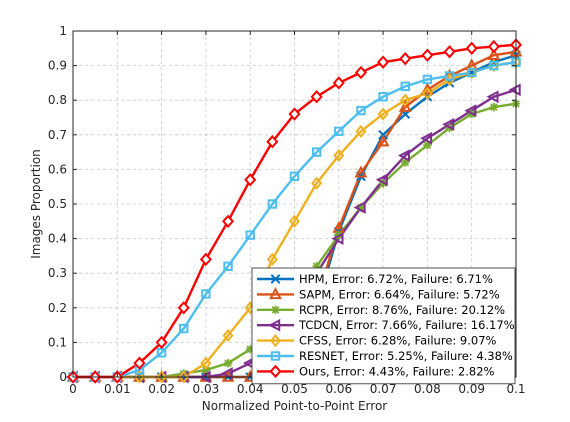 The width and height of the screenshot is (570, 422). What do you see at coordinates (250, 389) in the screenshot?
I see `x-tick-label: 0.04` at bounding box center [250, 389].